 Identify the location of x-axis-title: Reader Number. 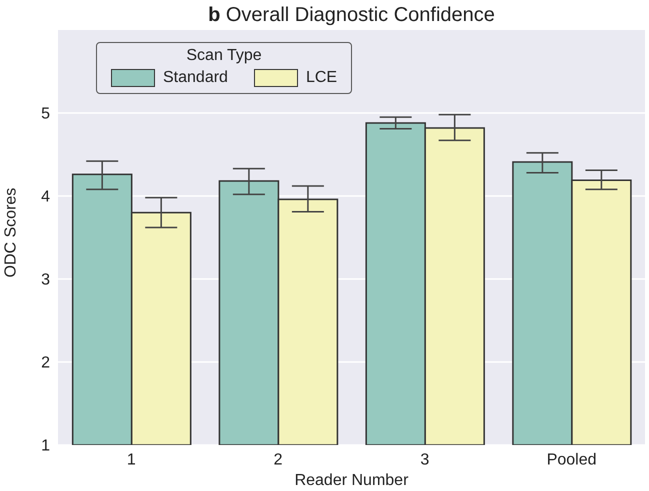
(352, 480).